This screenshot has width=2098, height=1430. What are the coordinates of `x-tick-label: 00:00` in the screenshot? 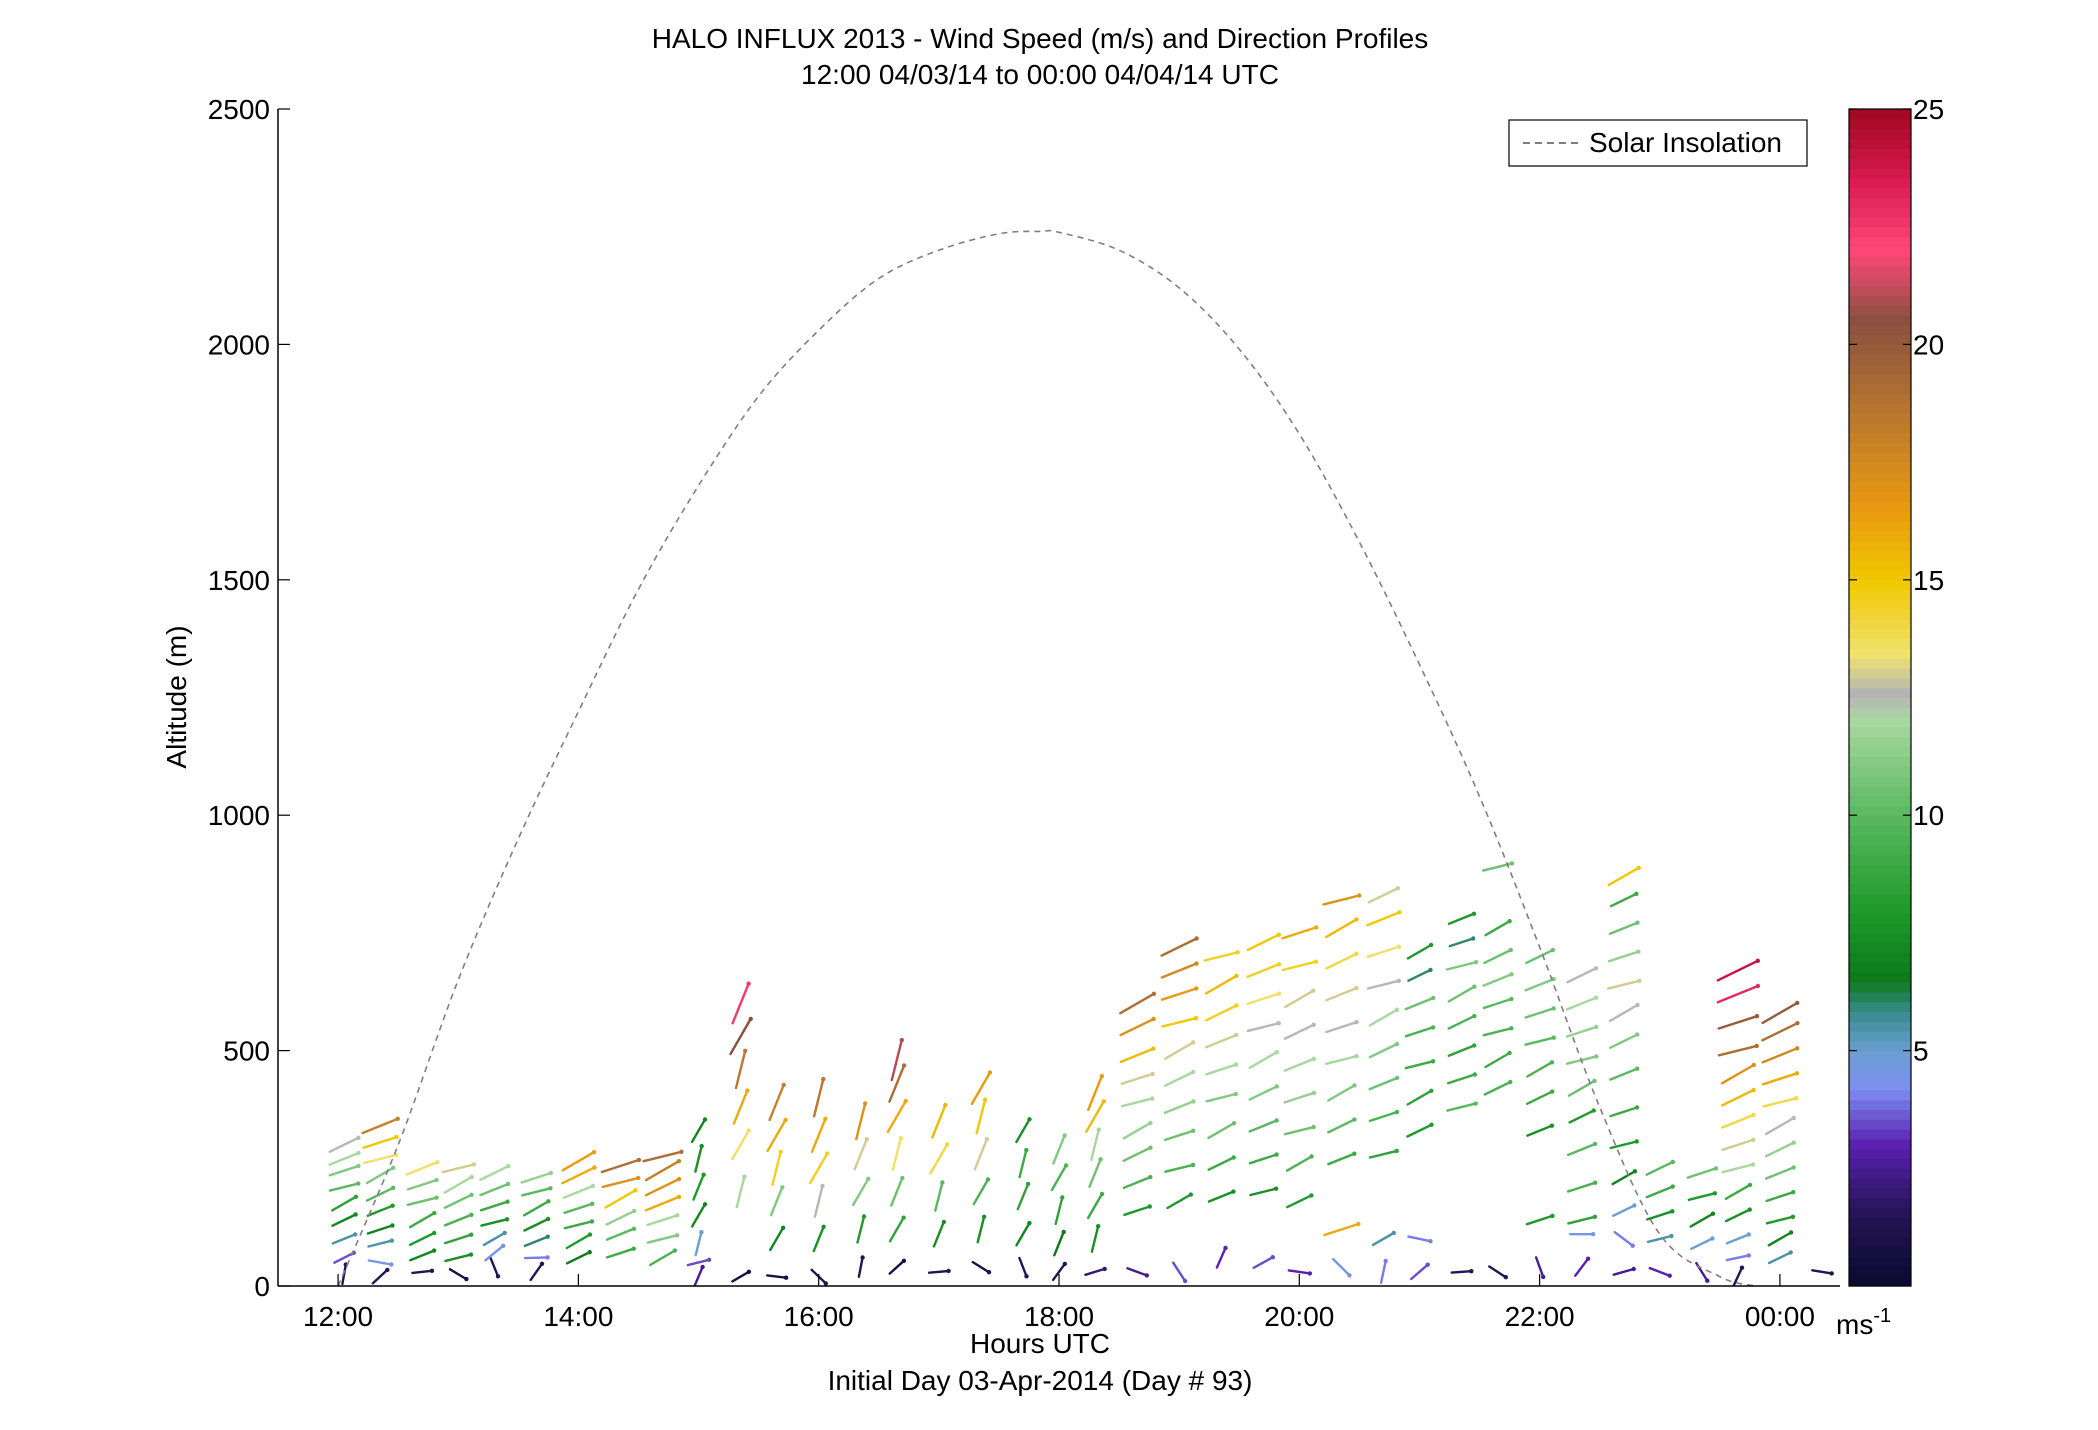 It's located at (1780, 1316).